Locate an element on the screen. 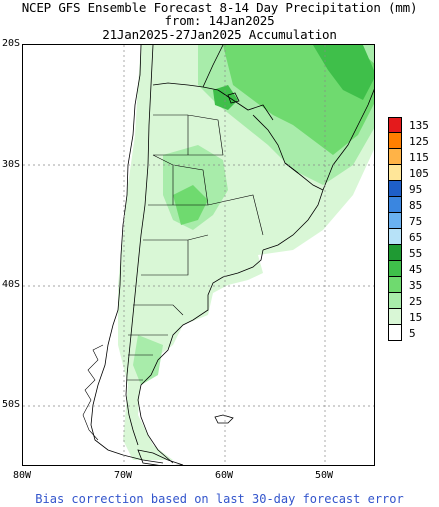 The height and width of the screenshot is (507, 439). lon-label-70w: 70W is located at coordinates (123, 475).